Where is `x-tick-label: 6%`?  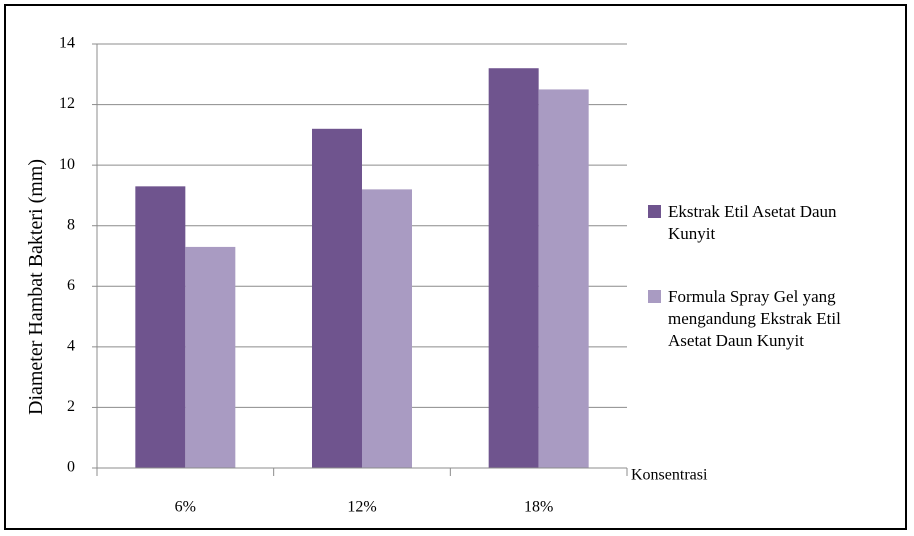 x-tick-label: 6% is located at coordinates (185, 507).